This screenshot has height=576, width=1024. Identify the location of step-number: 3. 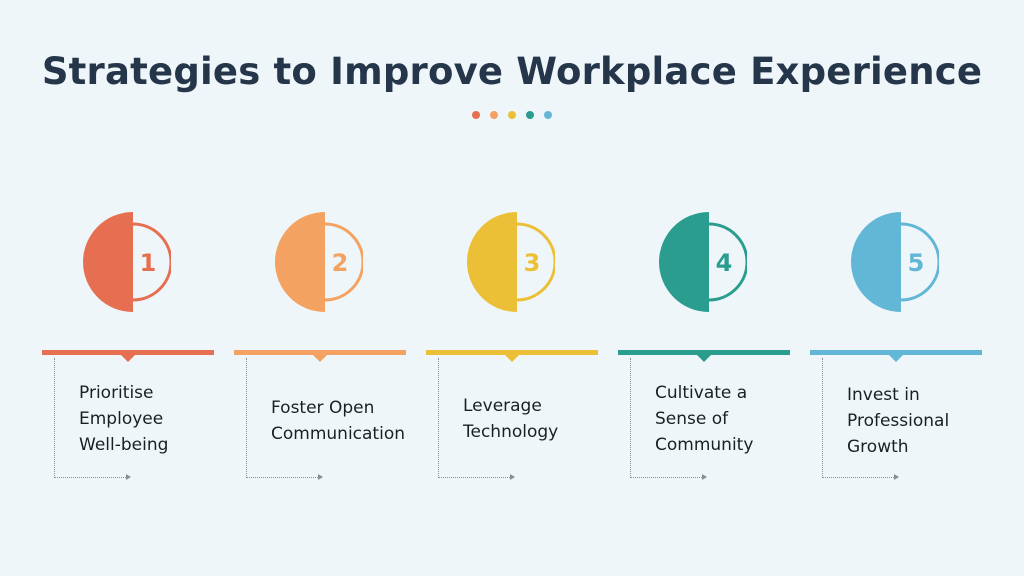
(532, 263).